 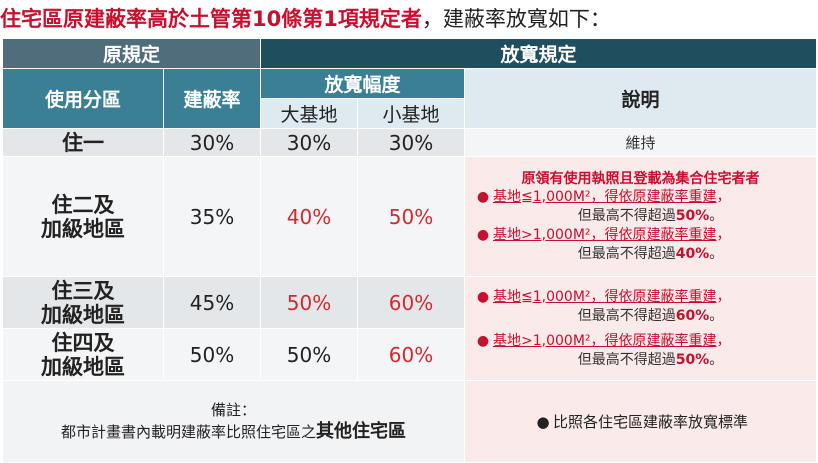 I want to click on large-site-cell: 40%, so click(x=309, y=216).